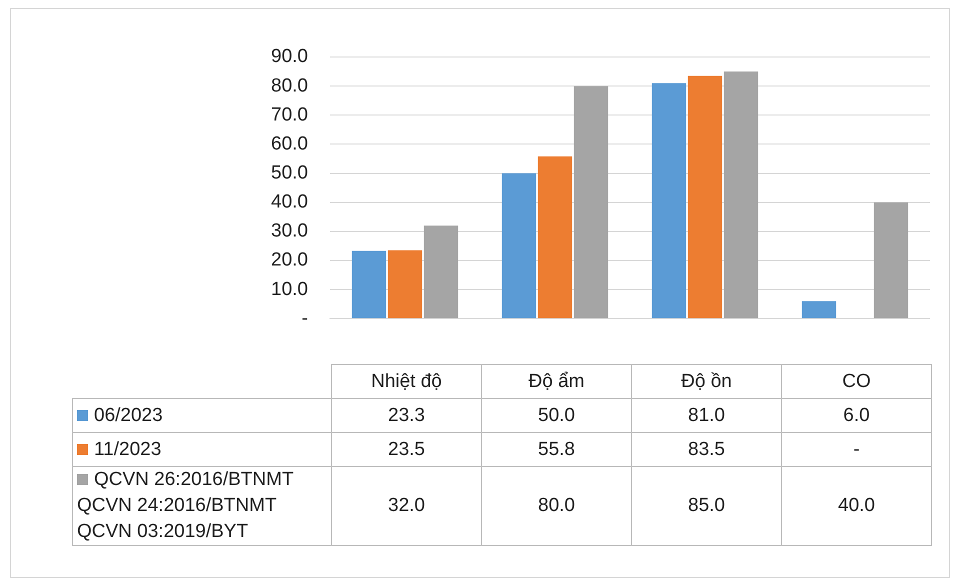 This screenshot has height=579, width=955. What do you see at coordinates (857, 449) in the screenshot?
I see `data-label: -` at bounding box center [857, 449].